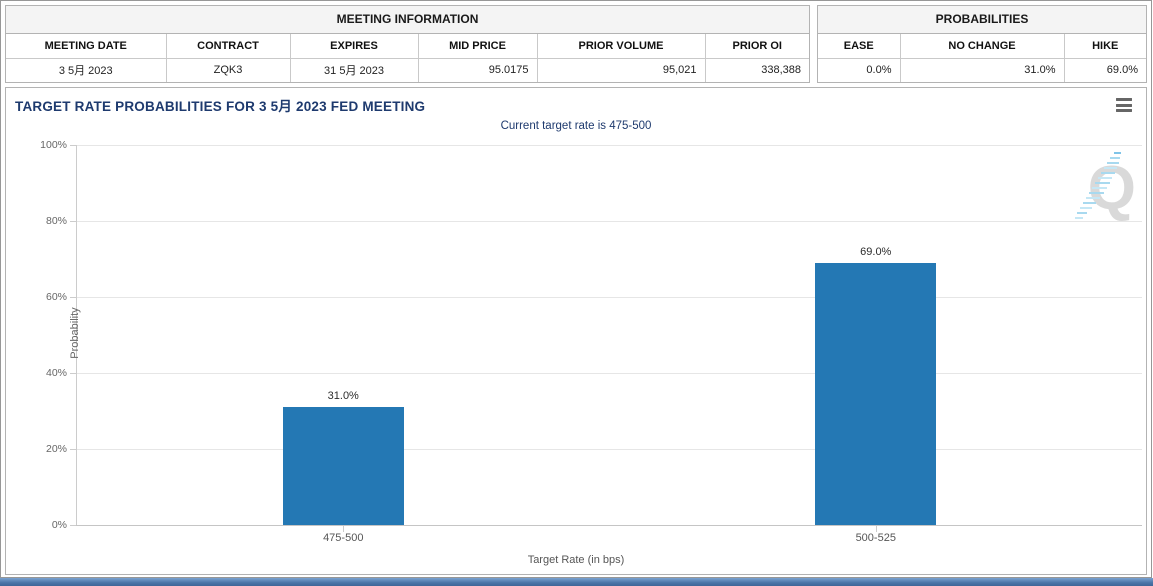 The height and width of the screenshot is (586, 1153). What do you see at coordinates (875, 538) in the screenshot?
I see `x-axis-category-label: 500-525` at bounding box center [875, 538].